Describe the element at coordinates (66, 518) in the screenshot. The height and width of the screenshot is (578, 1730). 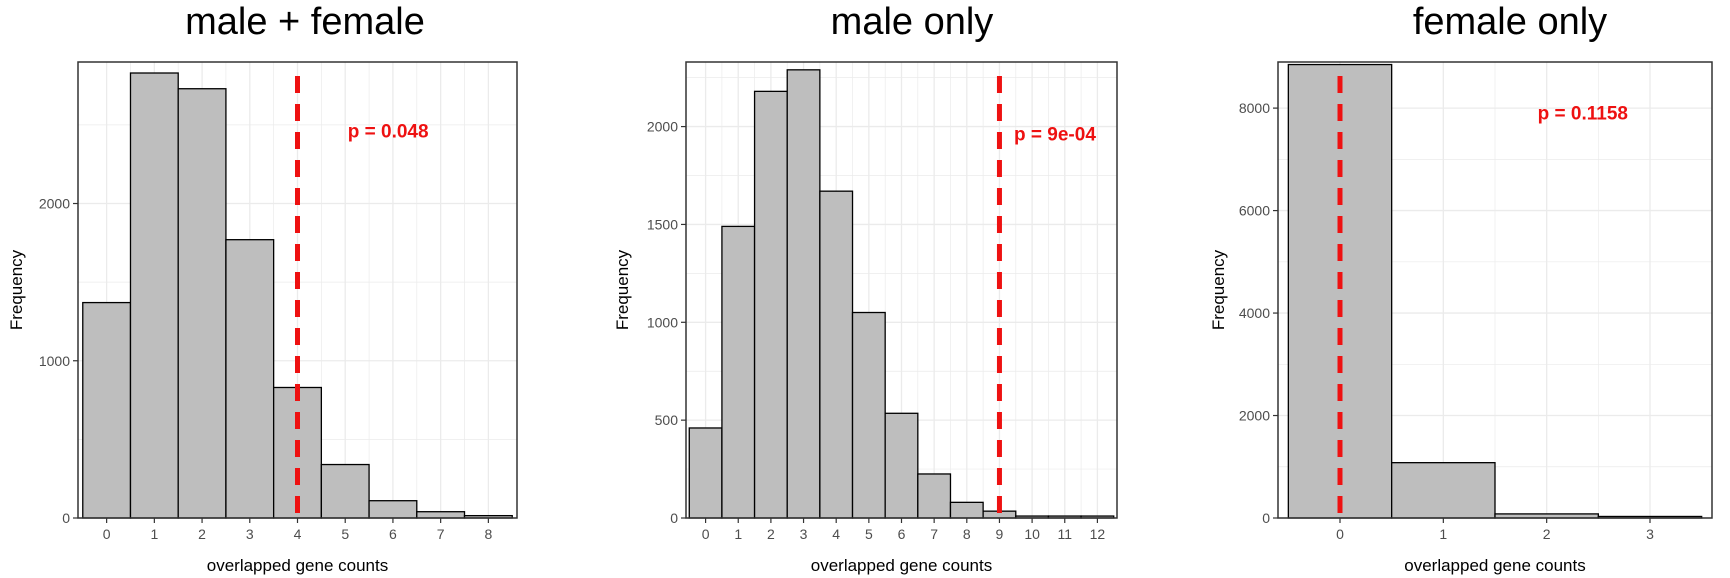
I see `panel-1-y-tick-label: 0` at that location.